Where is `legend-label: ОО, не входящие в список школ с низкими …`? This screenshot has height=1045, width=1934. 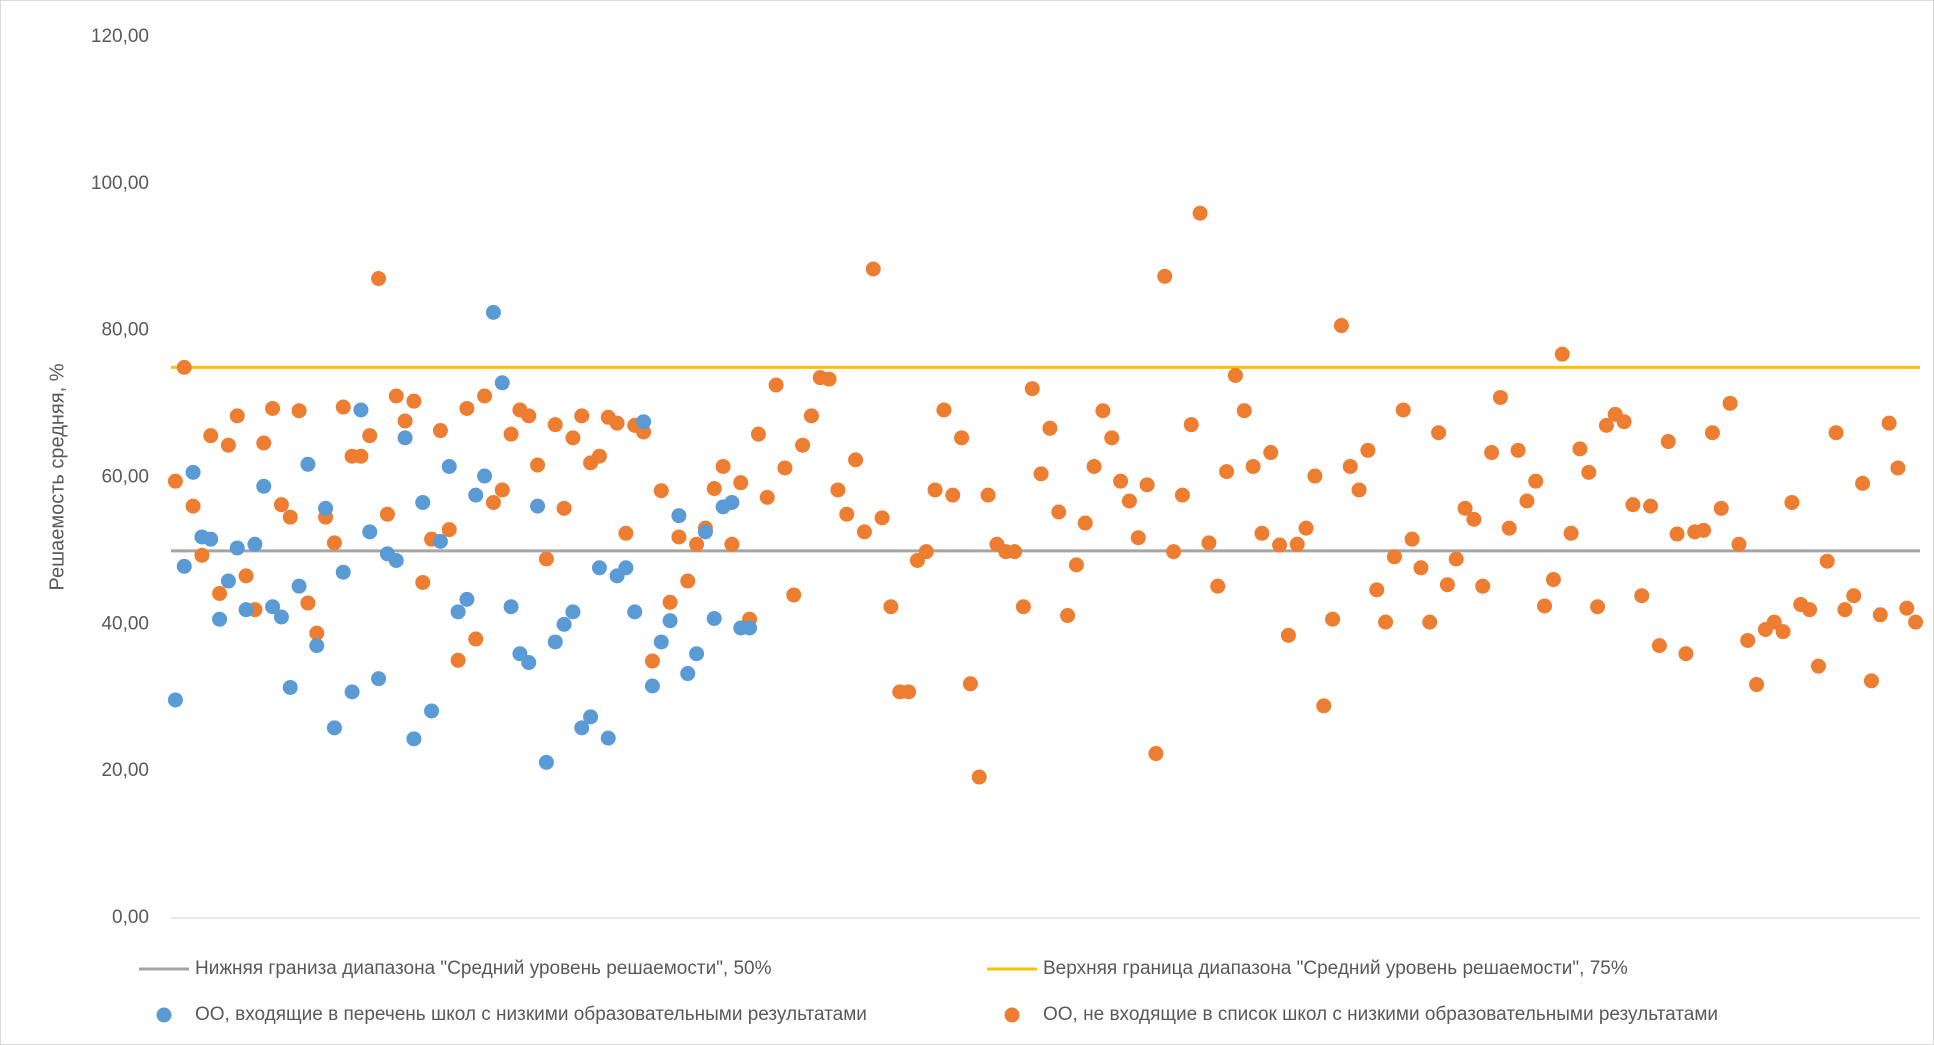
legend-label: ОО, не входящие в список школ с низкими … is located at coordinates (1380, 1014).